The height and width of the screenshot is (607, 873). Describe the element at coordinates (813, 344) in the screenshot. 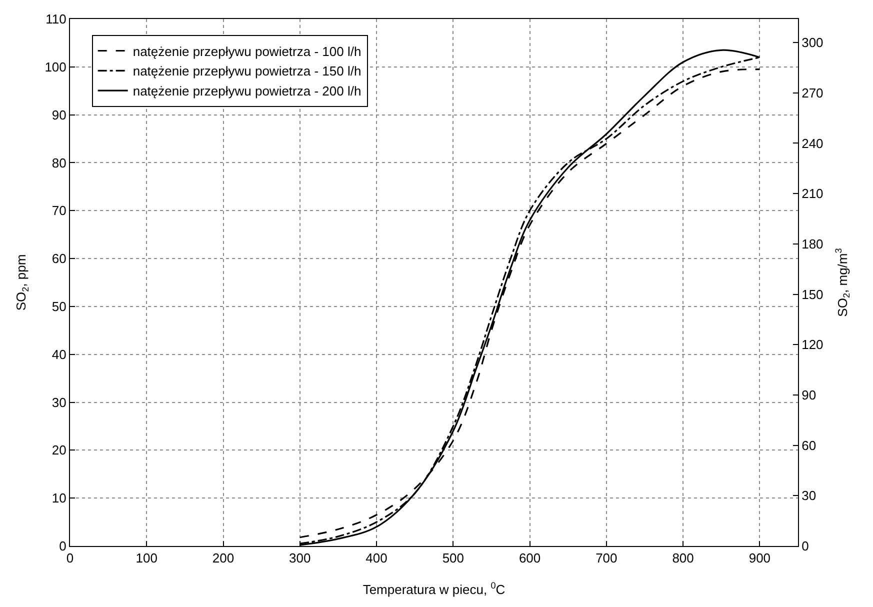

I see `y2-tick-label: 120` at that location.